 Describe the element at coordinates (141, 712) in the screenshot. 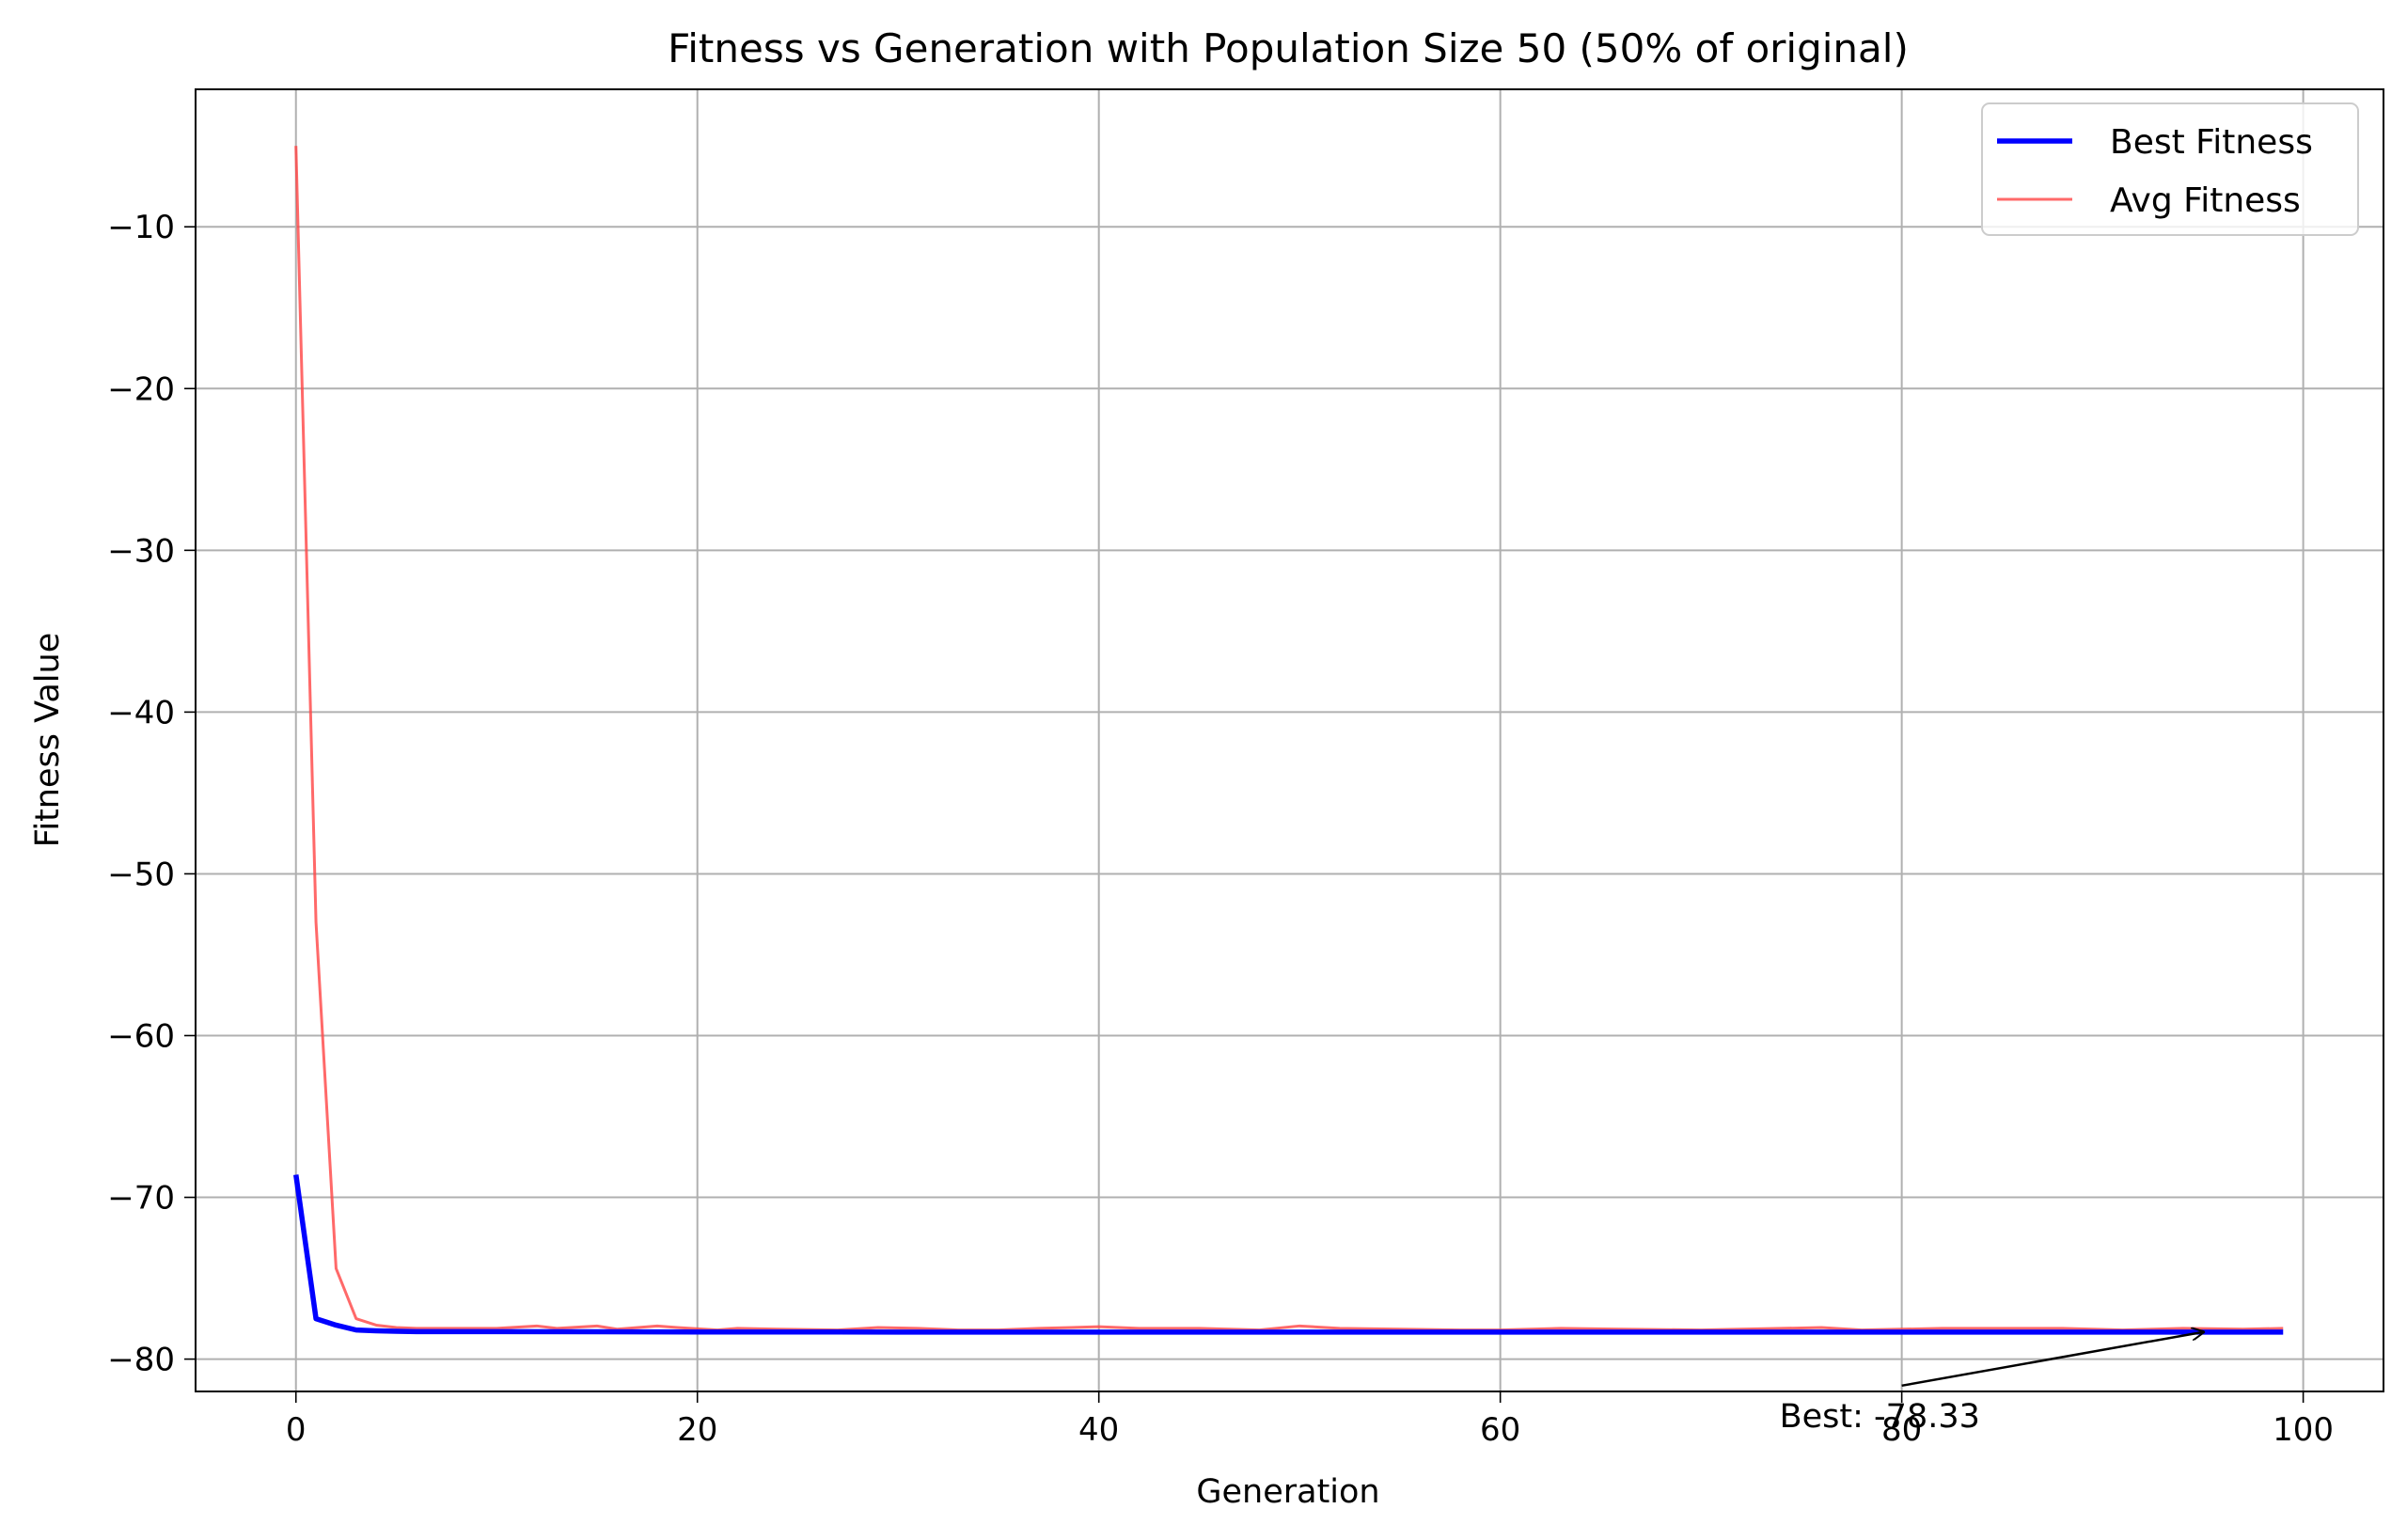

I see `y-tick-label: −40` at that location.